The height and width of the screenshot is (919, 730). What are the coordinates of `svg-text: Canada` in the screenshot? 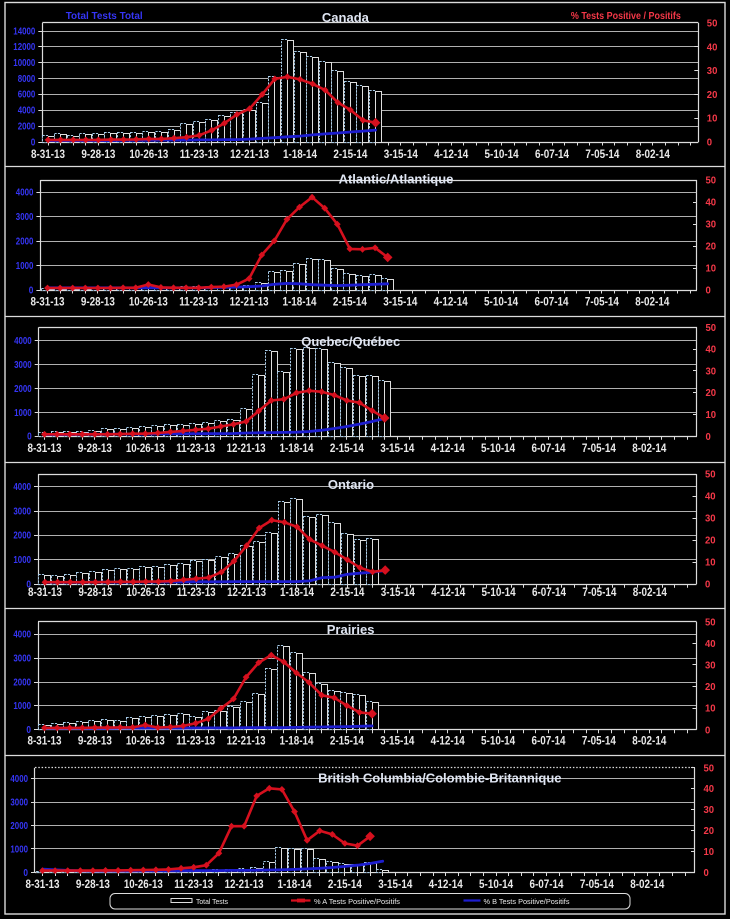 It's located at (346, 17).